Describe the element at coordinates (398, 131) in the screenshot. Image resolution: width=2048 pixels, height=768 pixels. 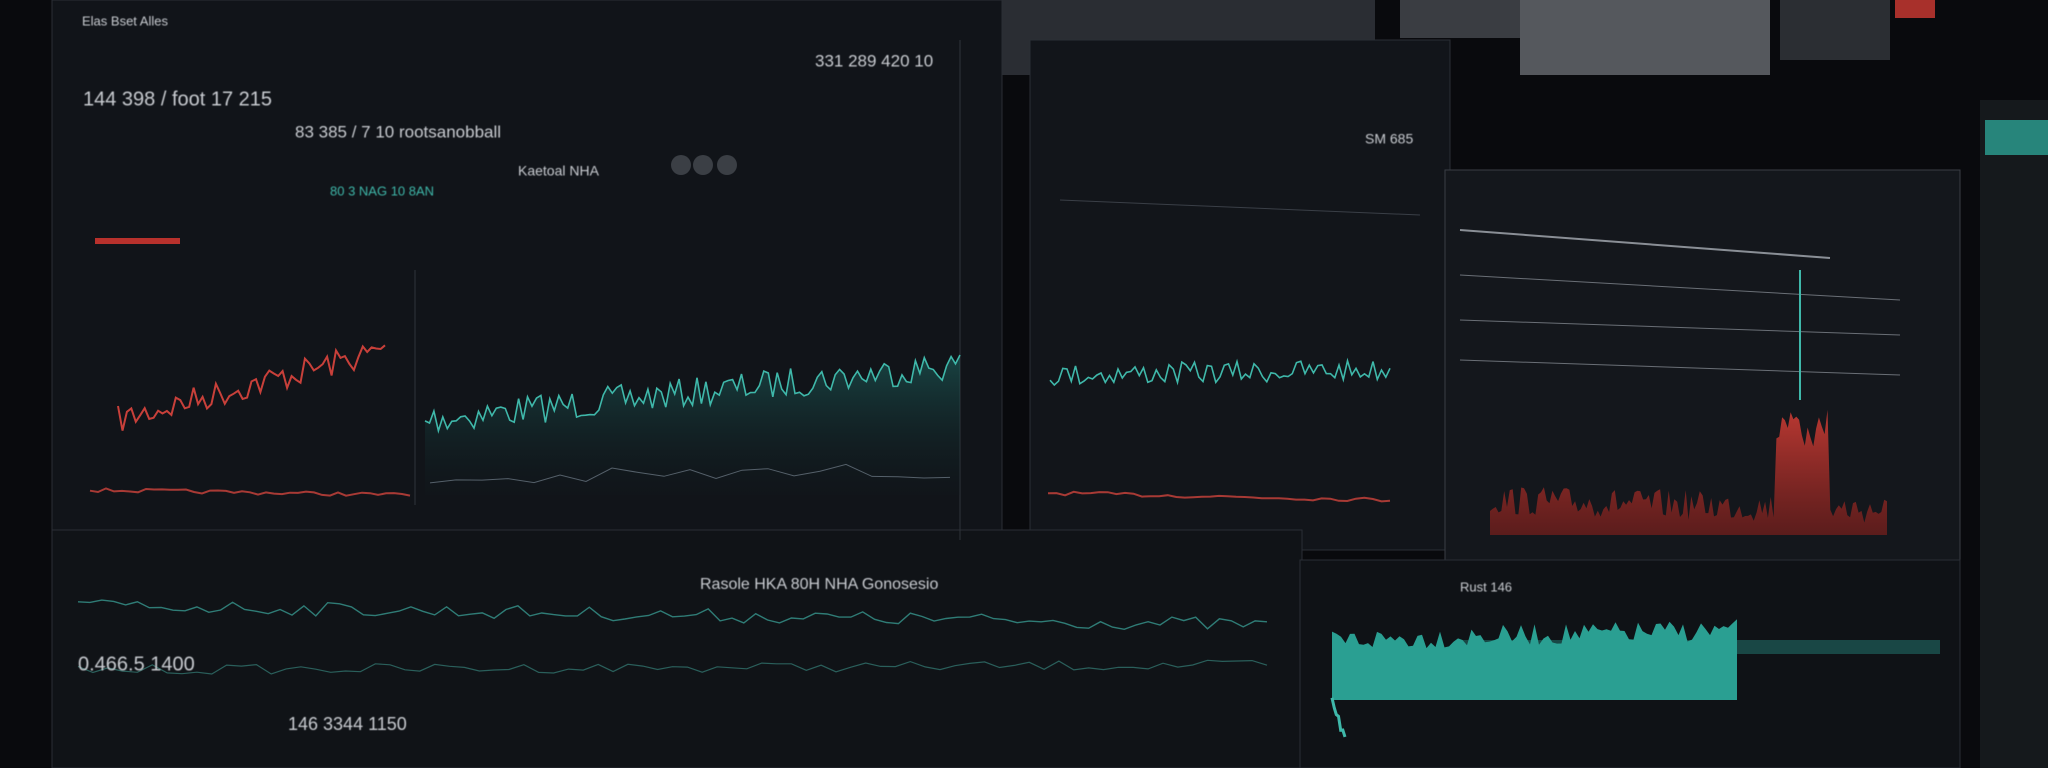
I see `main-subtitle: 83 385 / 7 10 rootsanobball` at that location.